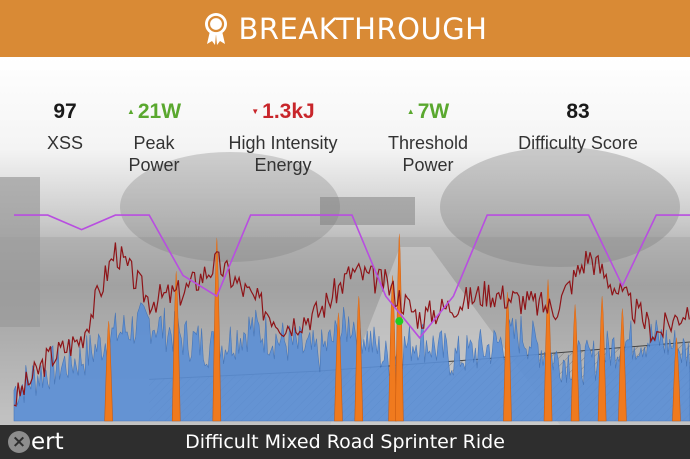 The width and height of the screenshot is (690, 459). I want to click on xert-logo: × ert, so click(36, 442).